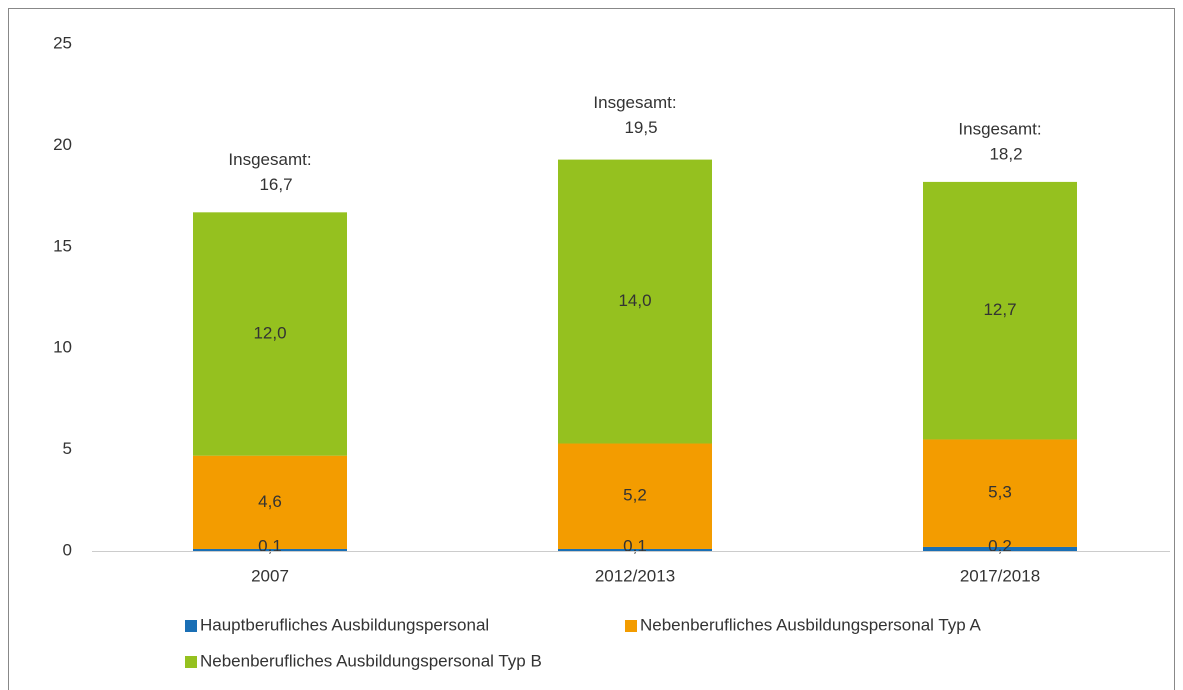  I want to click on y-tick-label: 5, so click(67, 448).